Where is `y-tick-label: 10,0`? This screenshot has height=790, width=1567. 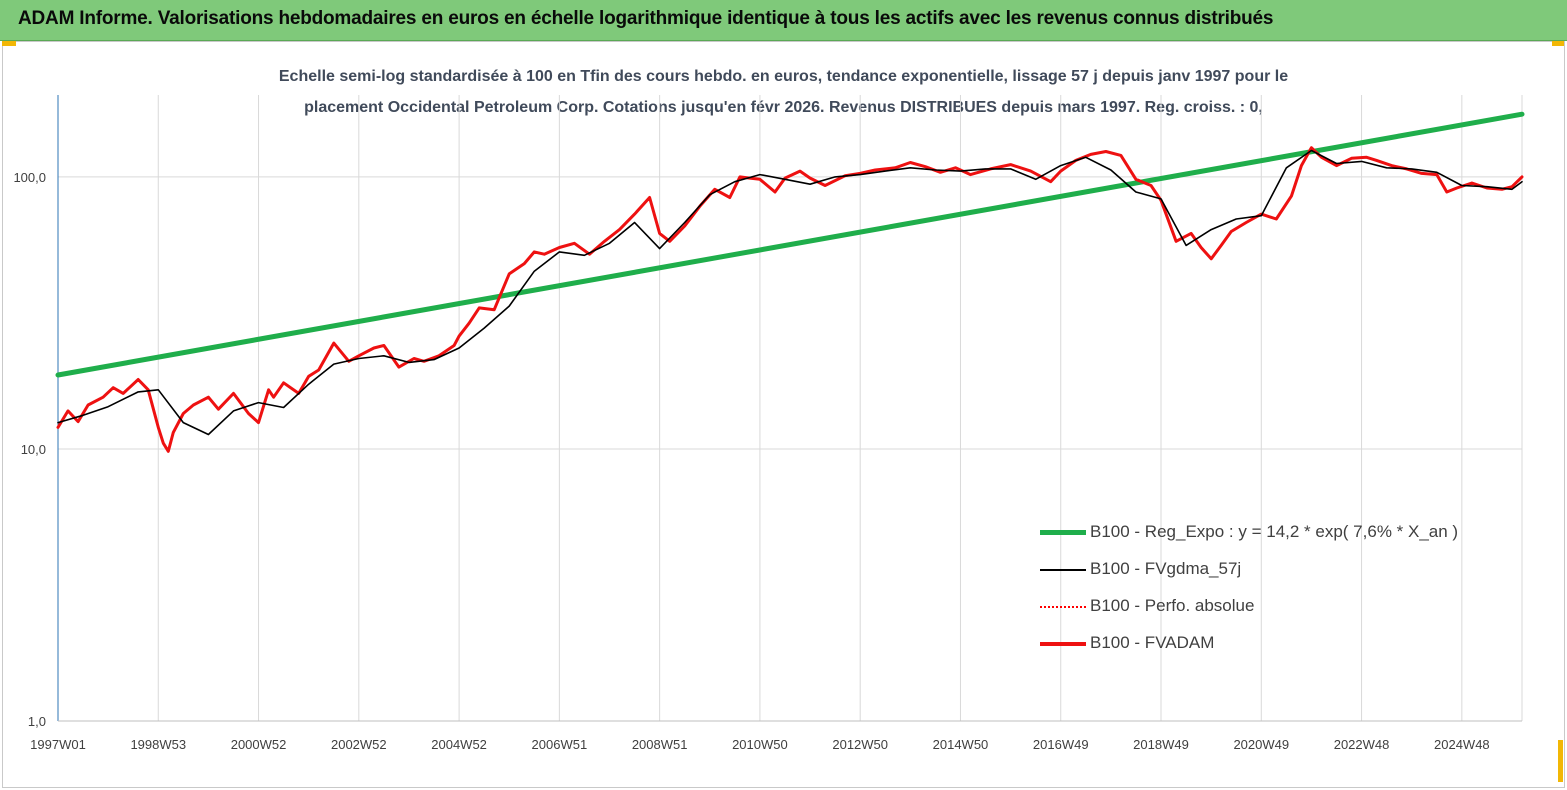 y-tick-label: 10,0 is located at coordinates (33, 449).